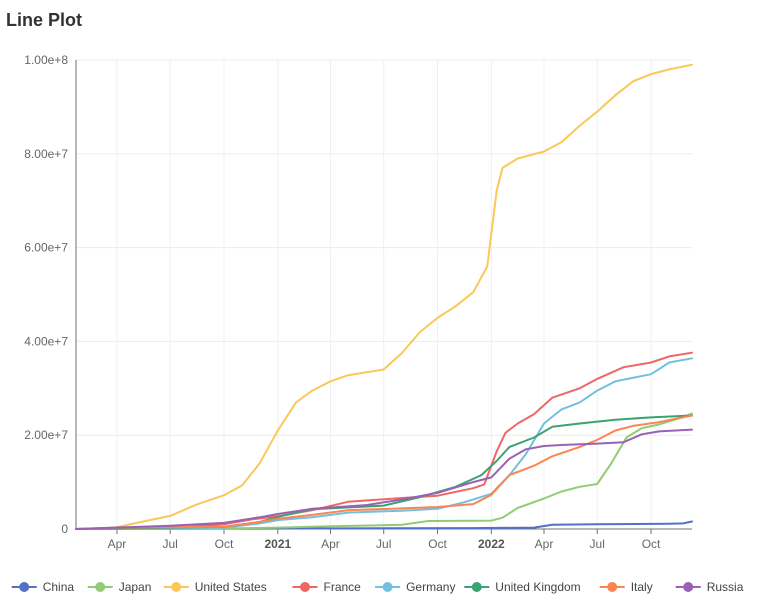 Image resolution: width=770 pixels, height=600 pixels. What do you see at coordinates (537, 587) in the screenshot?
I see `legend-label: United Kingdom` at bounding box center [537, 587].